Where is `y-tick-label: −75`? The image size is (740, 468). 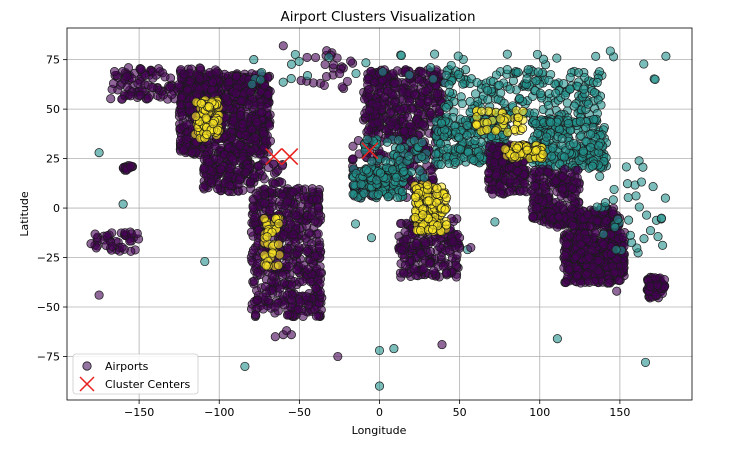 y-tick-label: −75 is located at coordinates (48, 356).